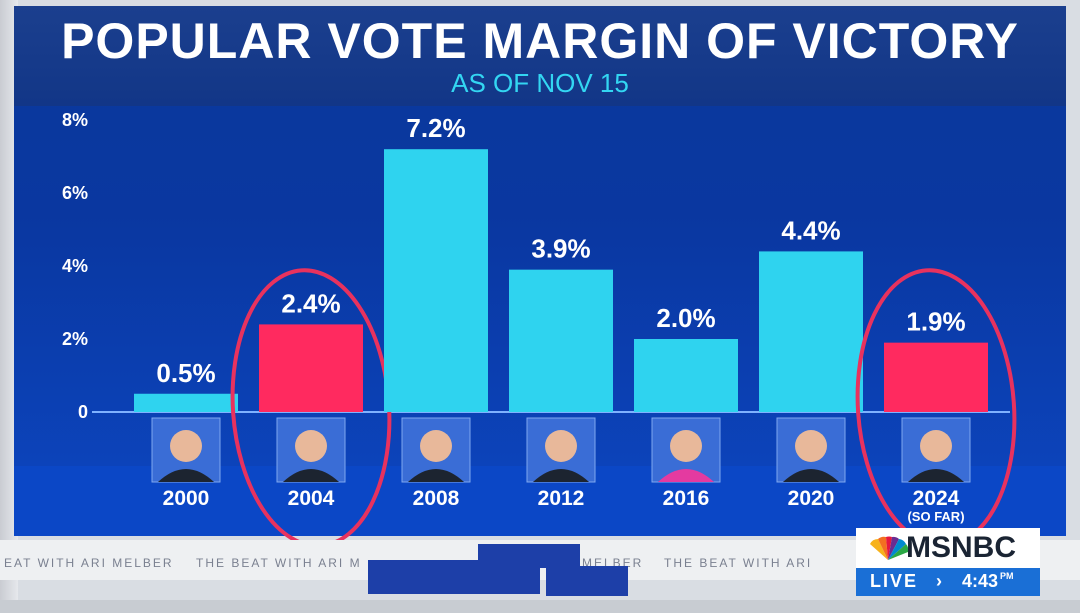 The image size is (1080, 613). I want to click on live-badge, so click(948, 582).